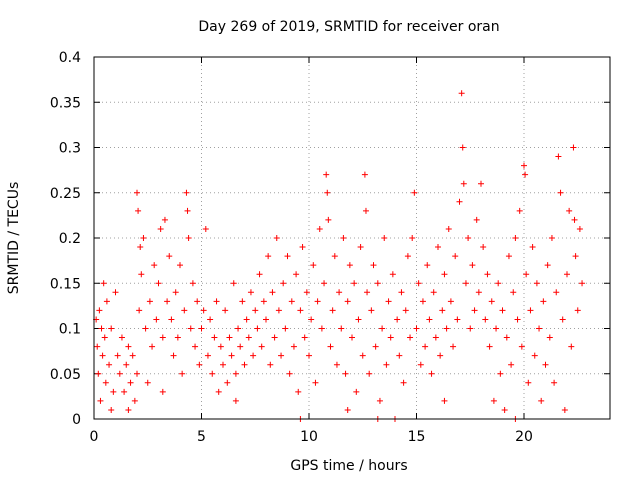  What do you see at coordinates (70, 149) in the screenshot?
I see `y-tick-label: 0.3` at bounding box center [70, 149].